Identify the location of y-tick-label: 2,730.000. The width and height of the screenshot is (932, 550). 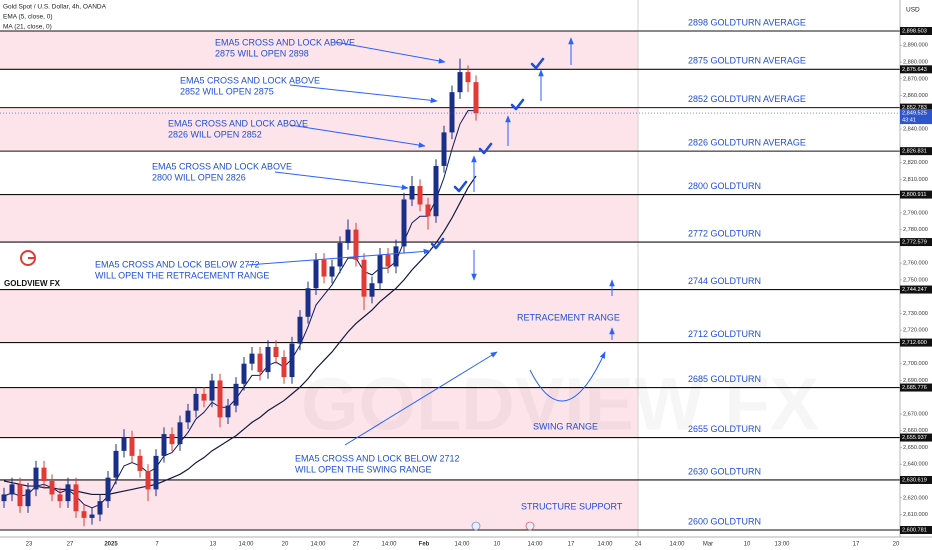
(915, 314).